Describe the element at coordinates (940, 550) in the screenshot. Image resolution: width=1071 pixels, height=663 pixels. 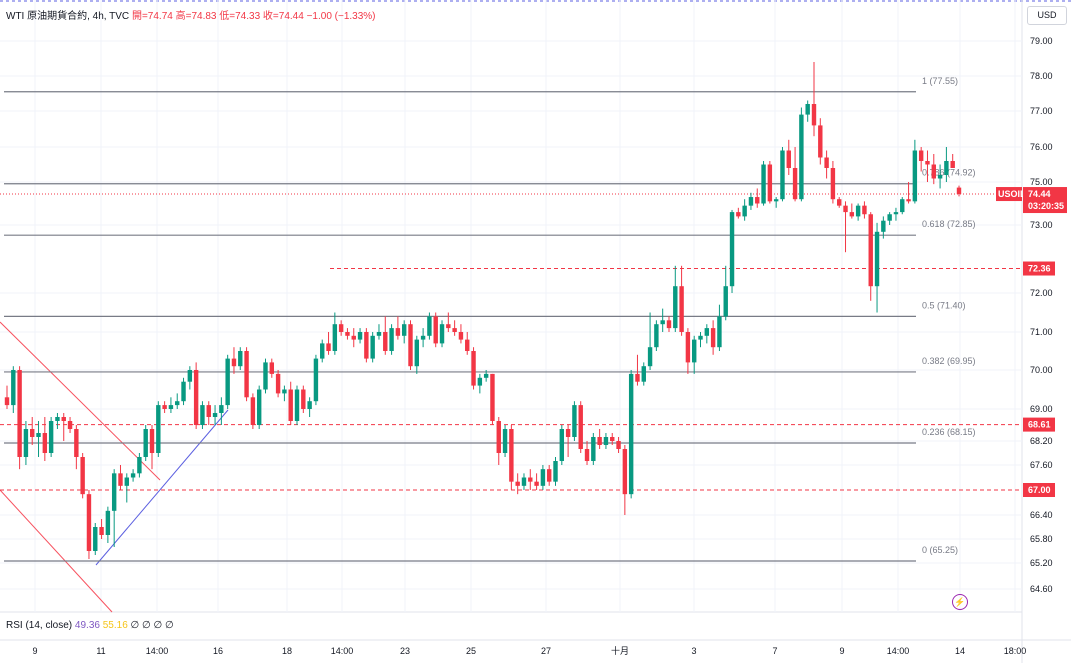
I see `fib-level-label: 0 (65.25)` at that location.